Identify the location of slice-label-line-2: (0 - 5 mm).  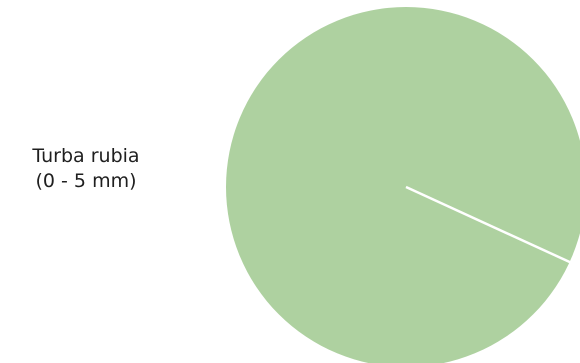
(86, 181).